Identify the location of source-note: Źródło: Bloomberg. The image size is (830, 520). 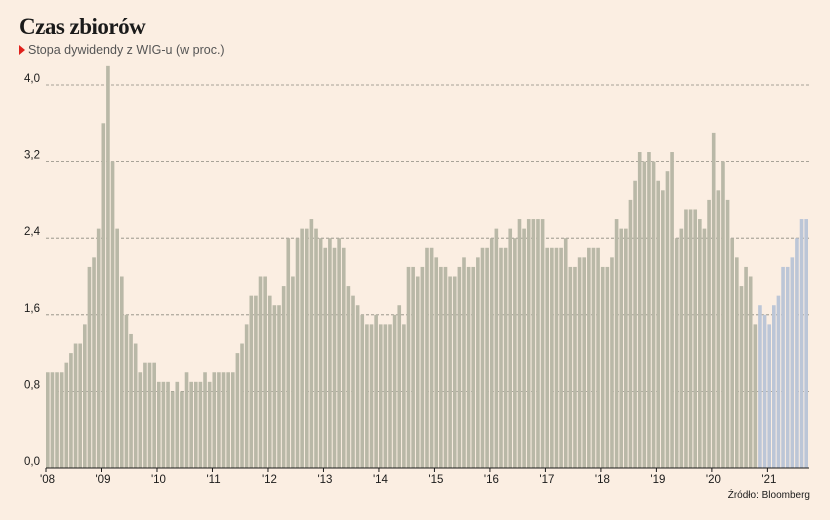
(768, 495).